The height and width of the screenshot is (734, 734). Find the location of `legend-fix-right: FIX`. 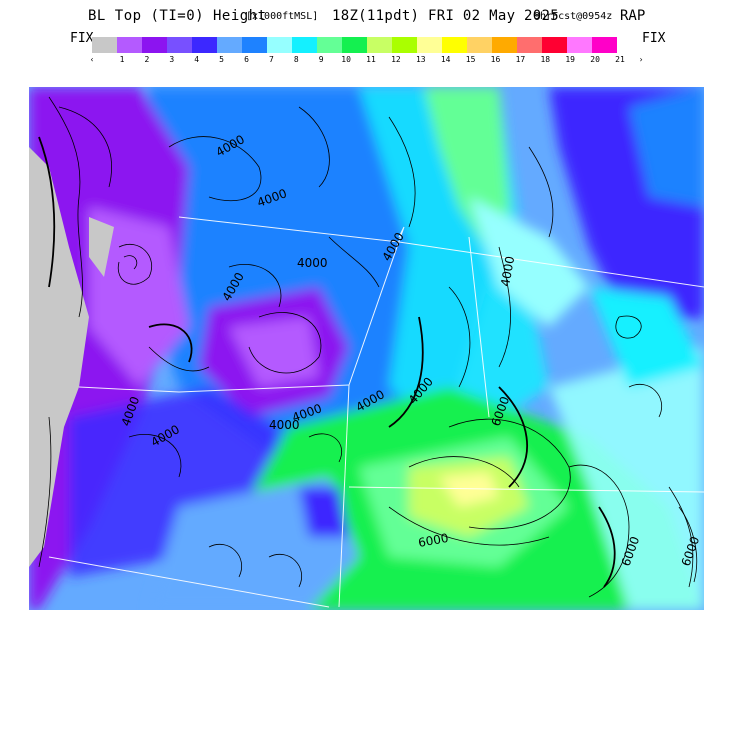

legend-fix-right: FIX is located at coordinates (654, 38).